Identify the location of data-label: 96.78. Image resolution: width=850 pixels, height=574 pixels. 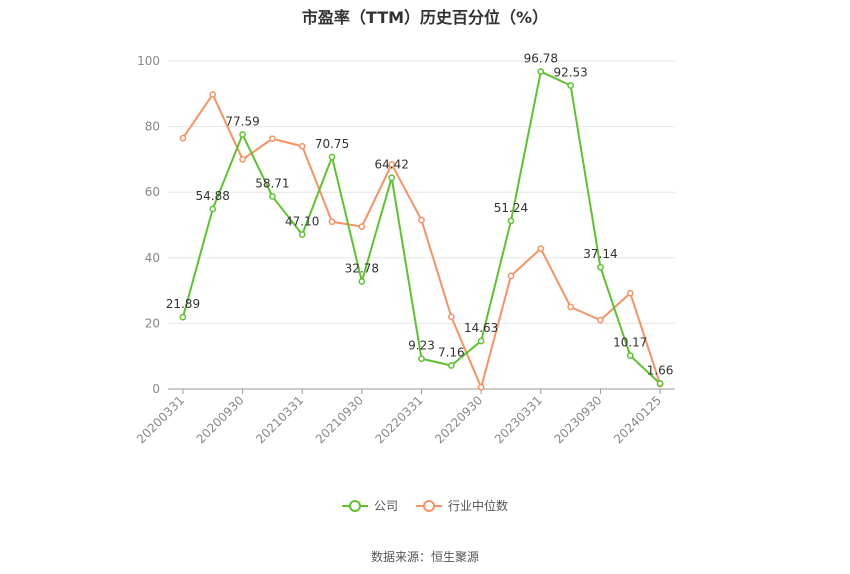
(541, 59).